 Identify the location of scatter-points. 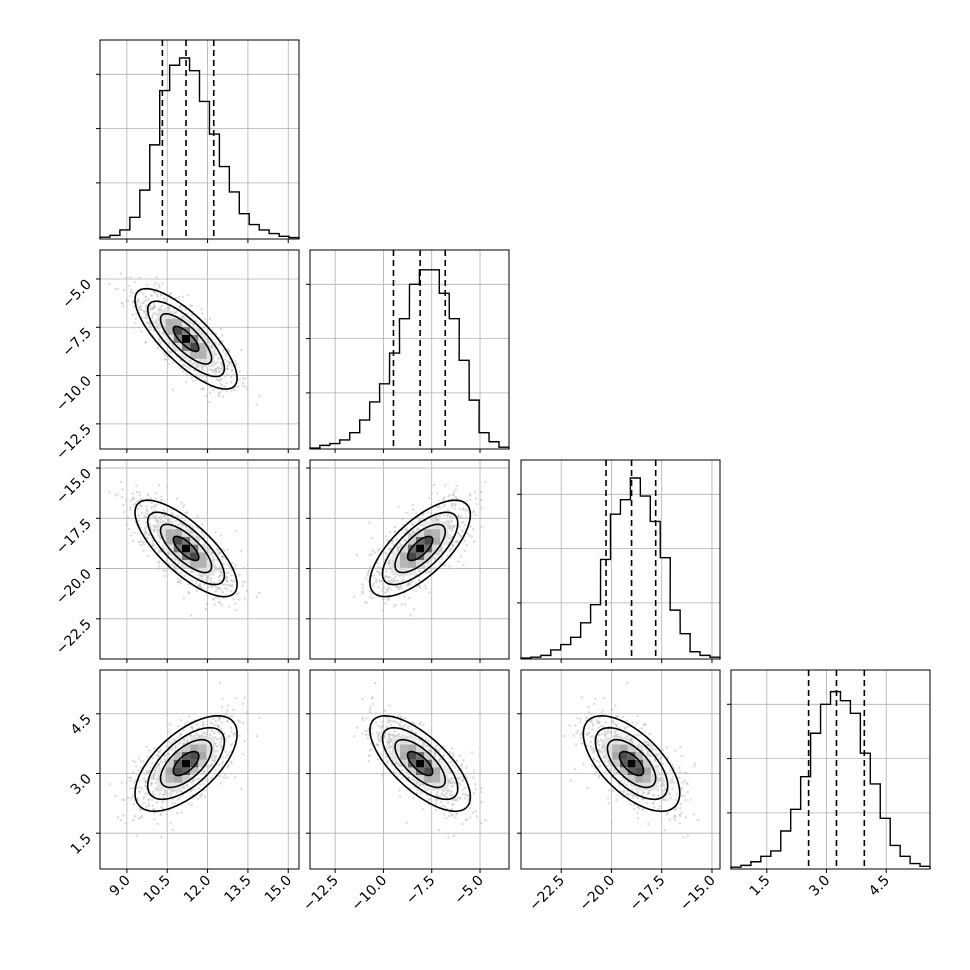
(184, 548).